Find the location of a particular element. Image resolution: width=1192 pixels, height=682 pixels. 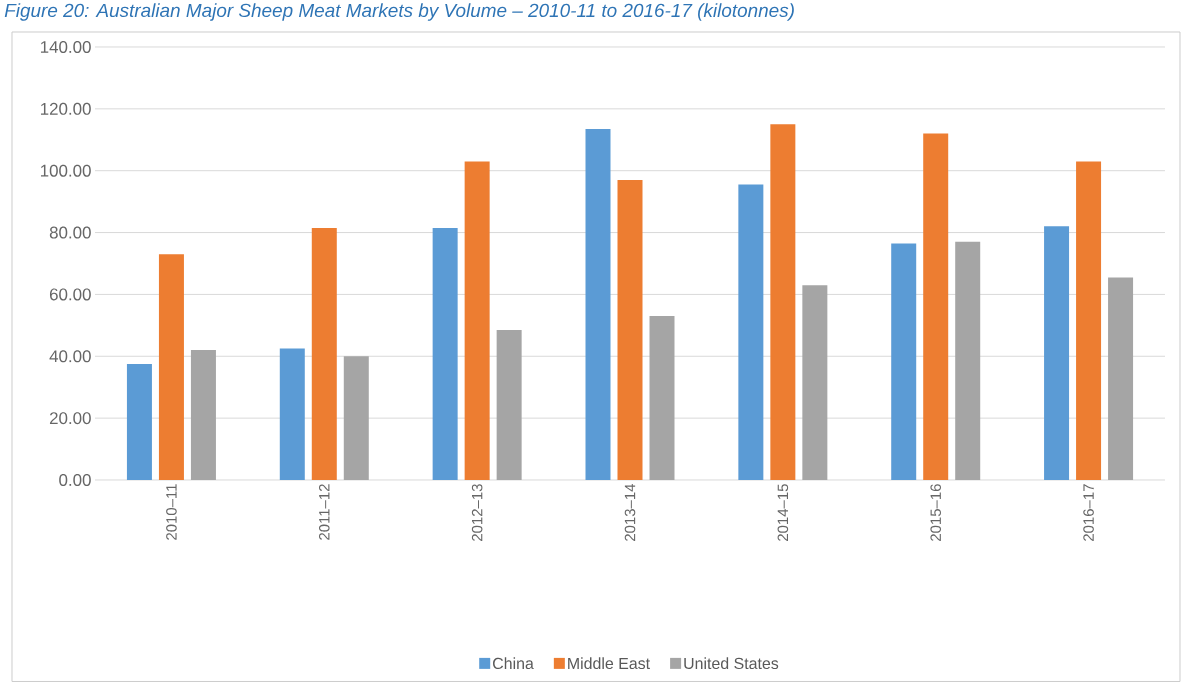

x-tick-label: 2013–14 is located at coordinates (630, 512).